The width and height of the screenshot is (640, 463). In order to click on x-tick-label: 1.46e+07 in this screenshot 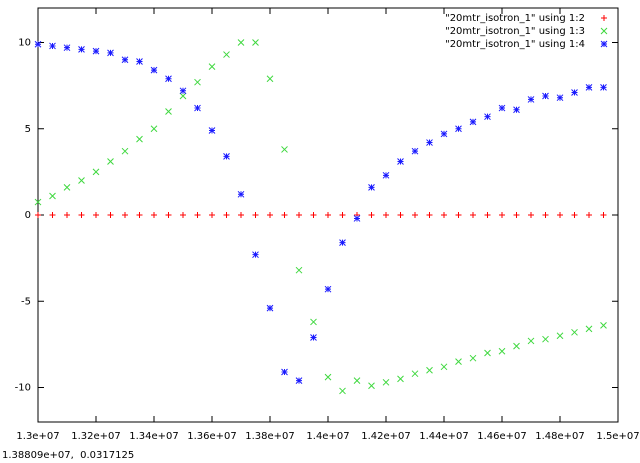, I will do `click(502, 436)`.